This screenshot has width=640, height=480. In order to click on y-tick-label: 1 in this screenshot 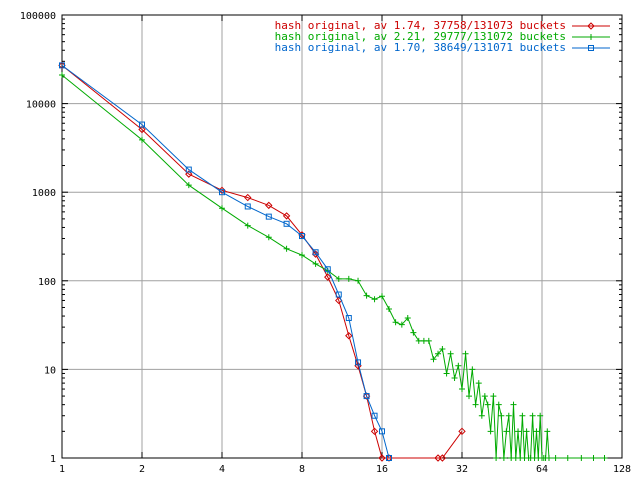, I will do `click(53, 459)`.